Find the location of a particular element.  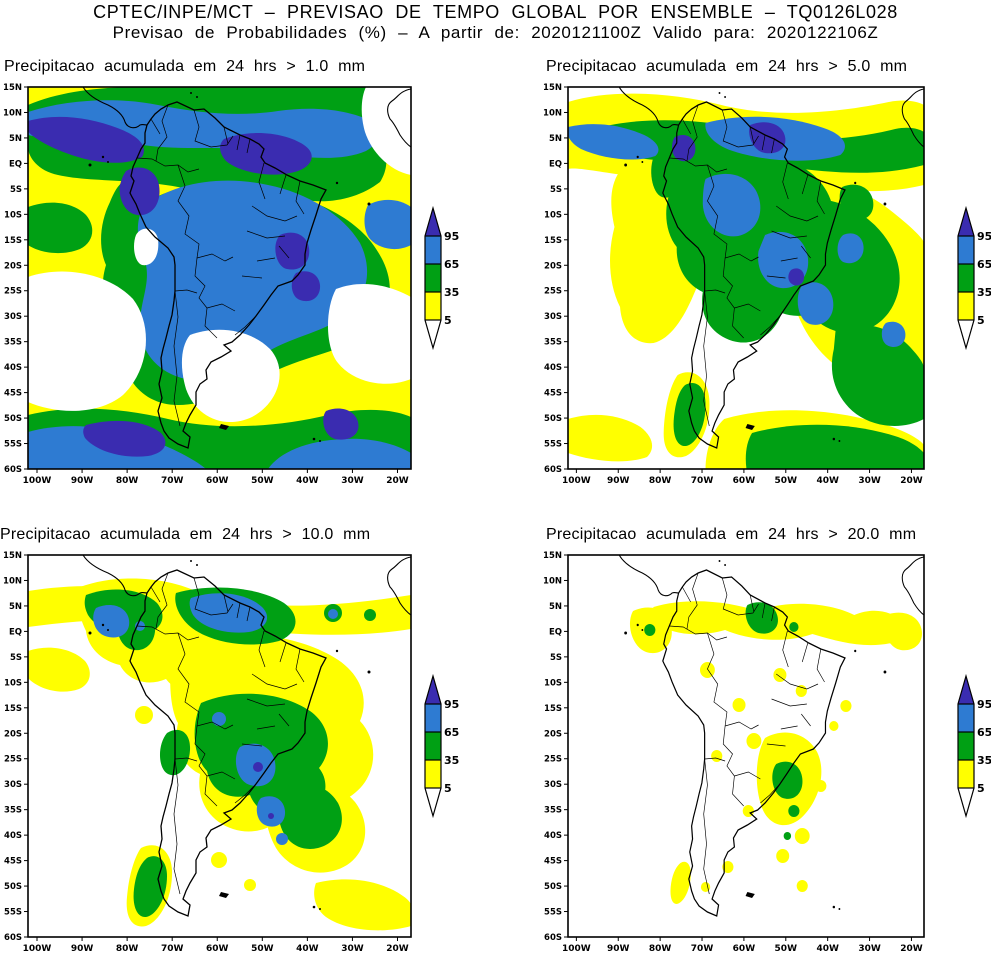

lon-tick-label: 50W is located at coordinates (786, 949).